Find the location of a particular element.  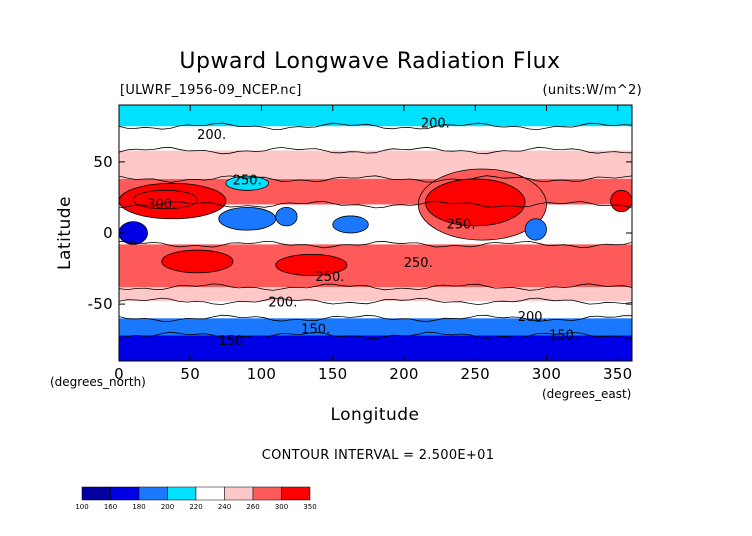

x-units-label: (degrees_east) is located at coordinates (586, 394).